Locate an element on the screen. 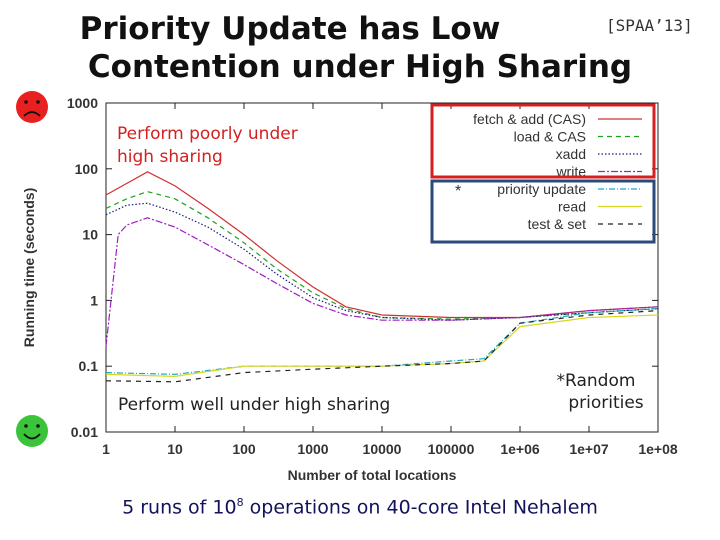  x-tick-label: 1e+06 is located at coordinates (520, 449).